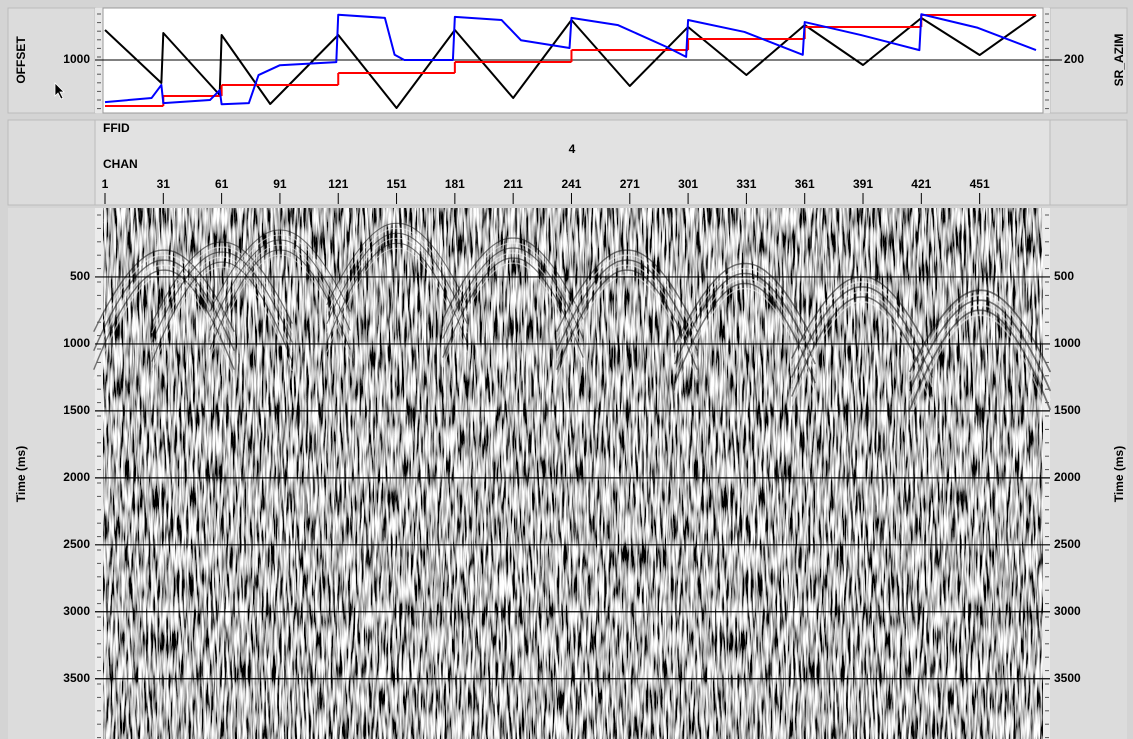 This screenshot has height=739, width=1133. I want to click on chan-tick-label: 361, so click(805, 184).